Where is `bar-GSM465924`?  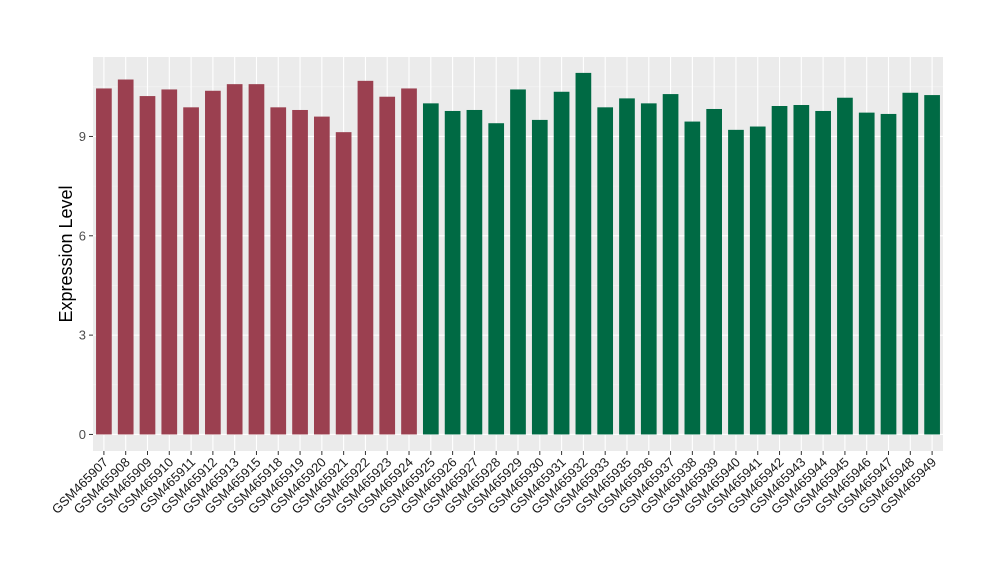 bar-GSM465924 is located at coordinates (409, 261).